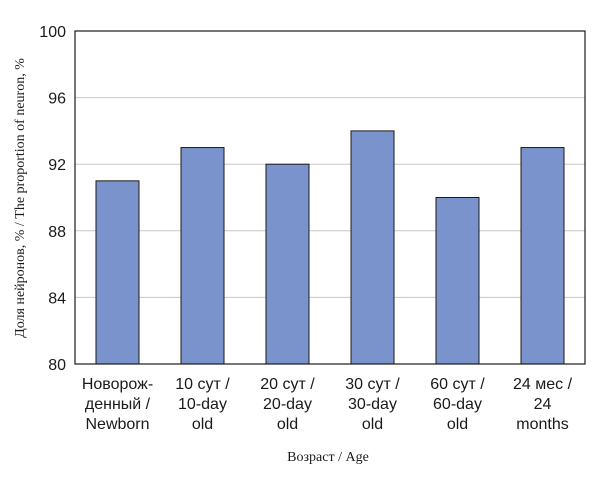  Describe the element at coordinates (543, 404) in the screenshot. I see `x-category-label: 24 мес /24 months` at that location.